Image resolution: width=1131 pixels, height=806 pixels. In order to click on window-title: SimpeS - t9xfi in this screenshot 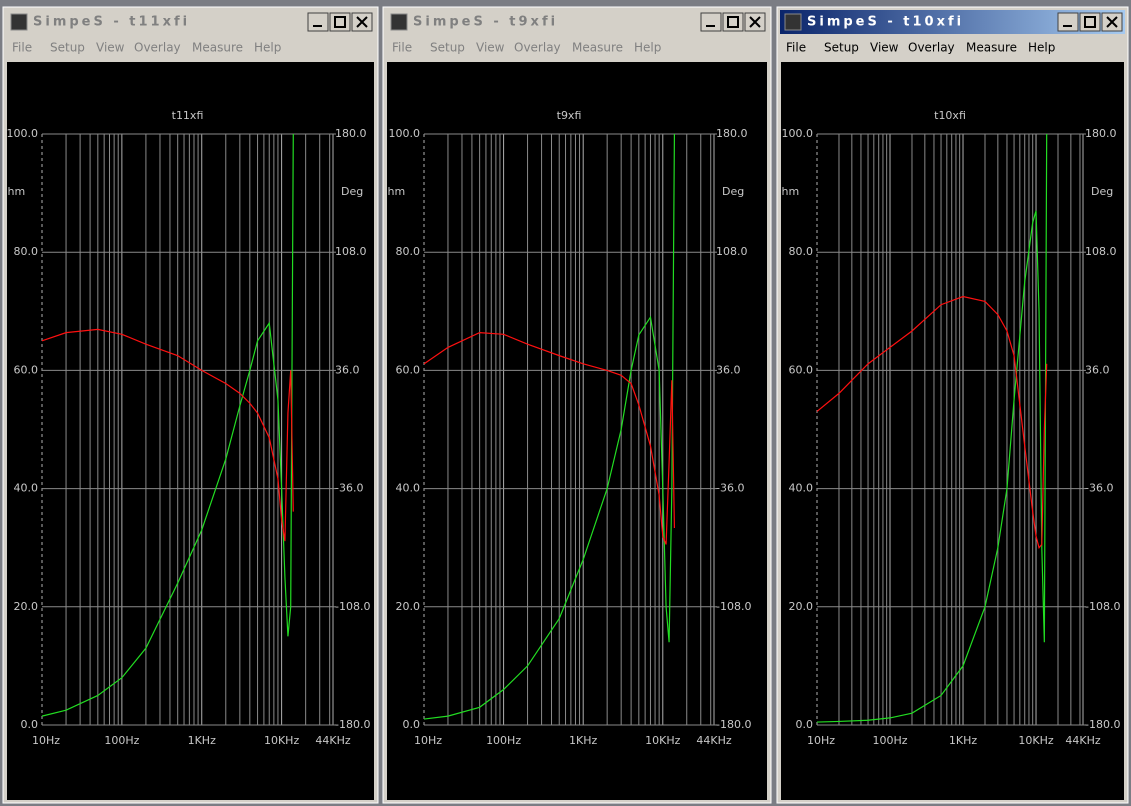, I will do `click(485, 22)`.